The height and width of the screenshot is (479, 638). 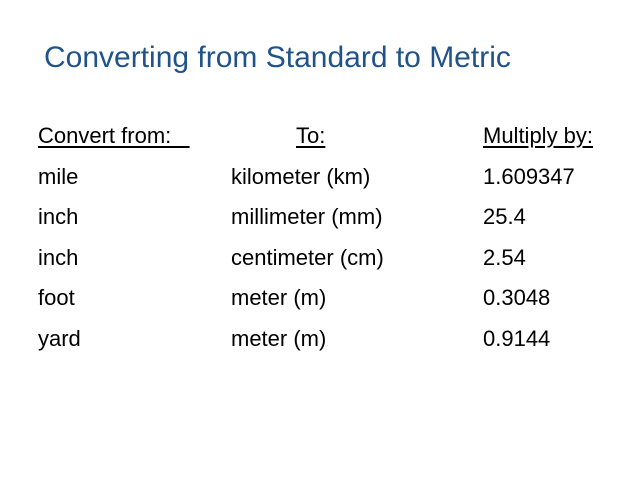 What do you see at coordinates (538, 135) in the screenshot?
I see `header-multiply-by: Multiply by:` at bounding box center [538, 135].